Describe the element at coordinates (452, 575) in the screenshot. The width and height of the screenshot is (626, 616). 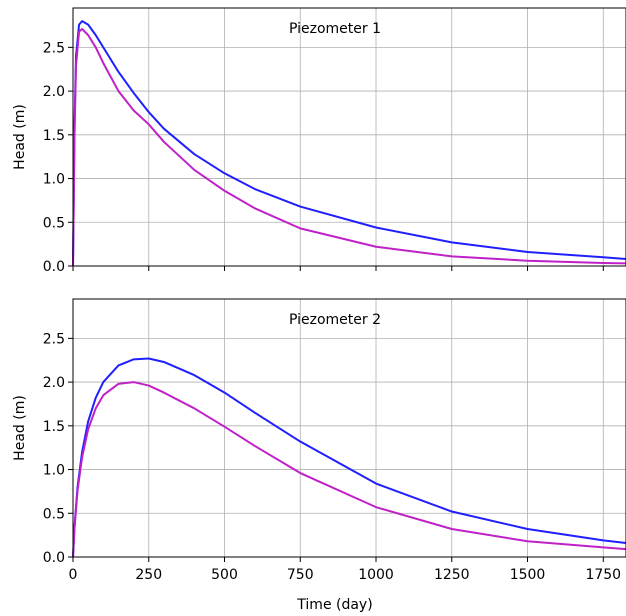
I see `x-tick-label: 1250` at that location.